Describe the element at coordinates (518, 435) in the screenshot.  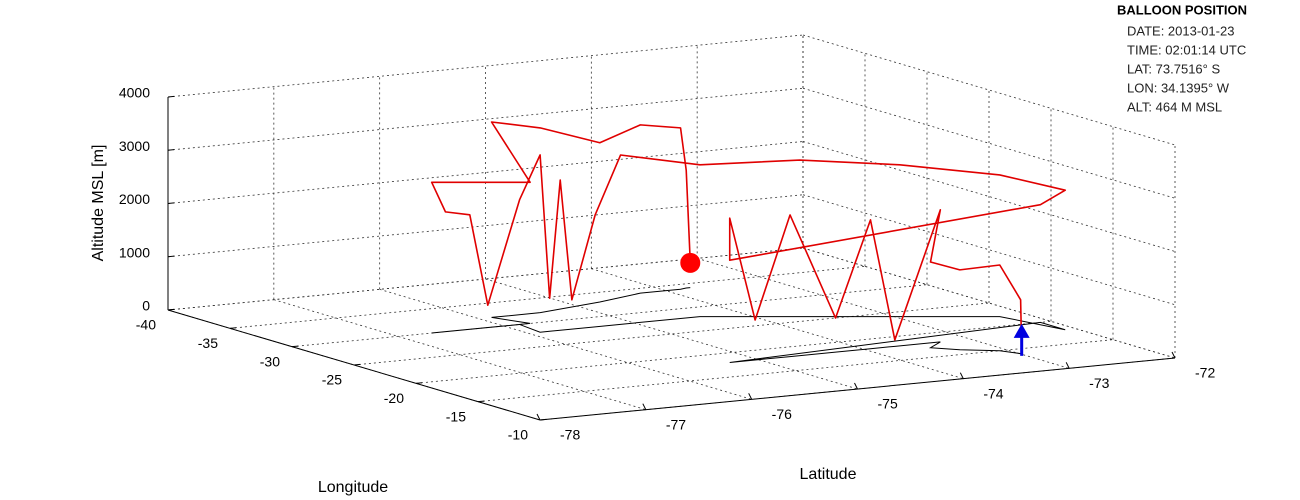
I see `y-tick-label: -10` at that location.